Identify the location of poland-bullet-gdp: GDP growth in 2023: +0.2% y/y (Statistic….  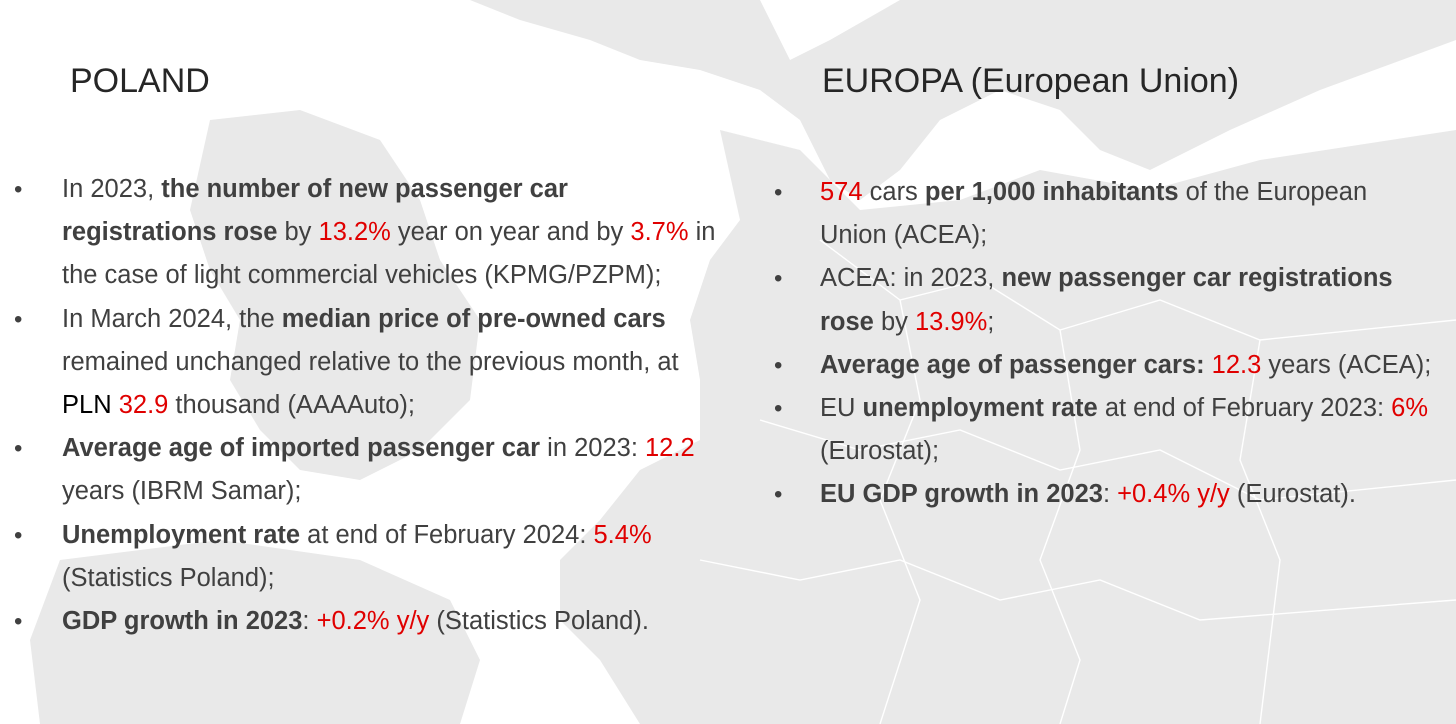
(368, 621).